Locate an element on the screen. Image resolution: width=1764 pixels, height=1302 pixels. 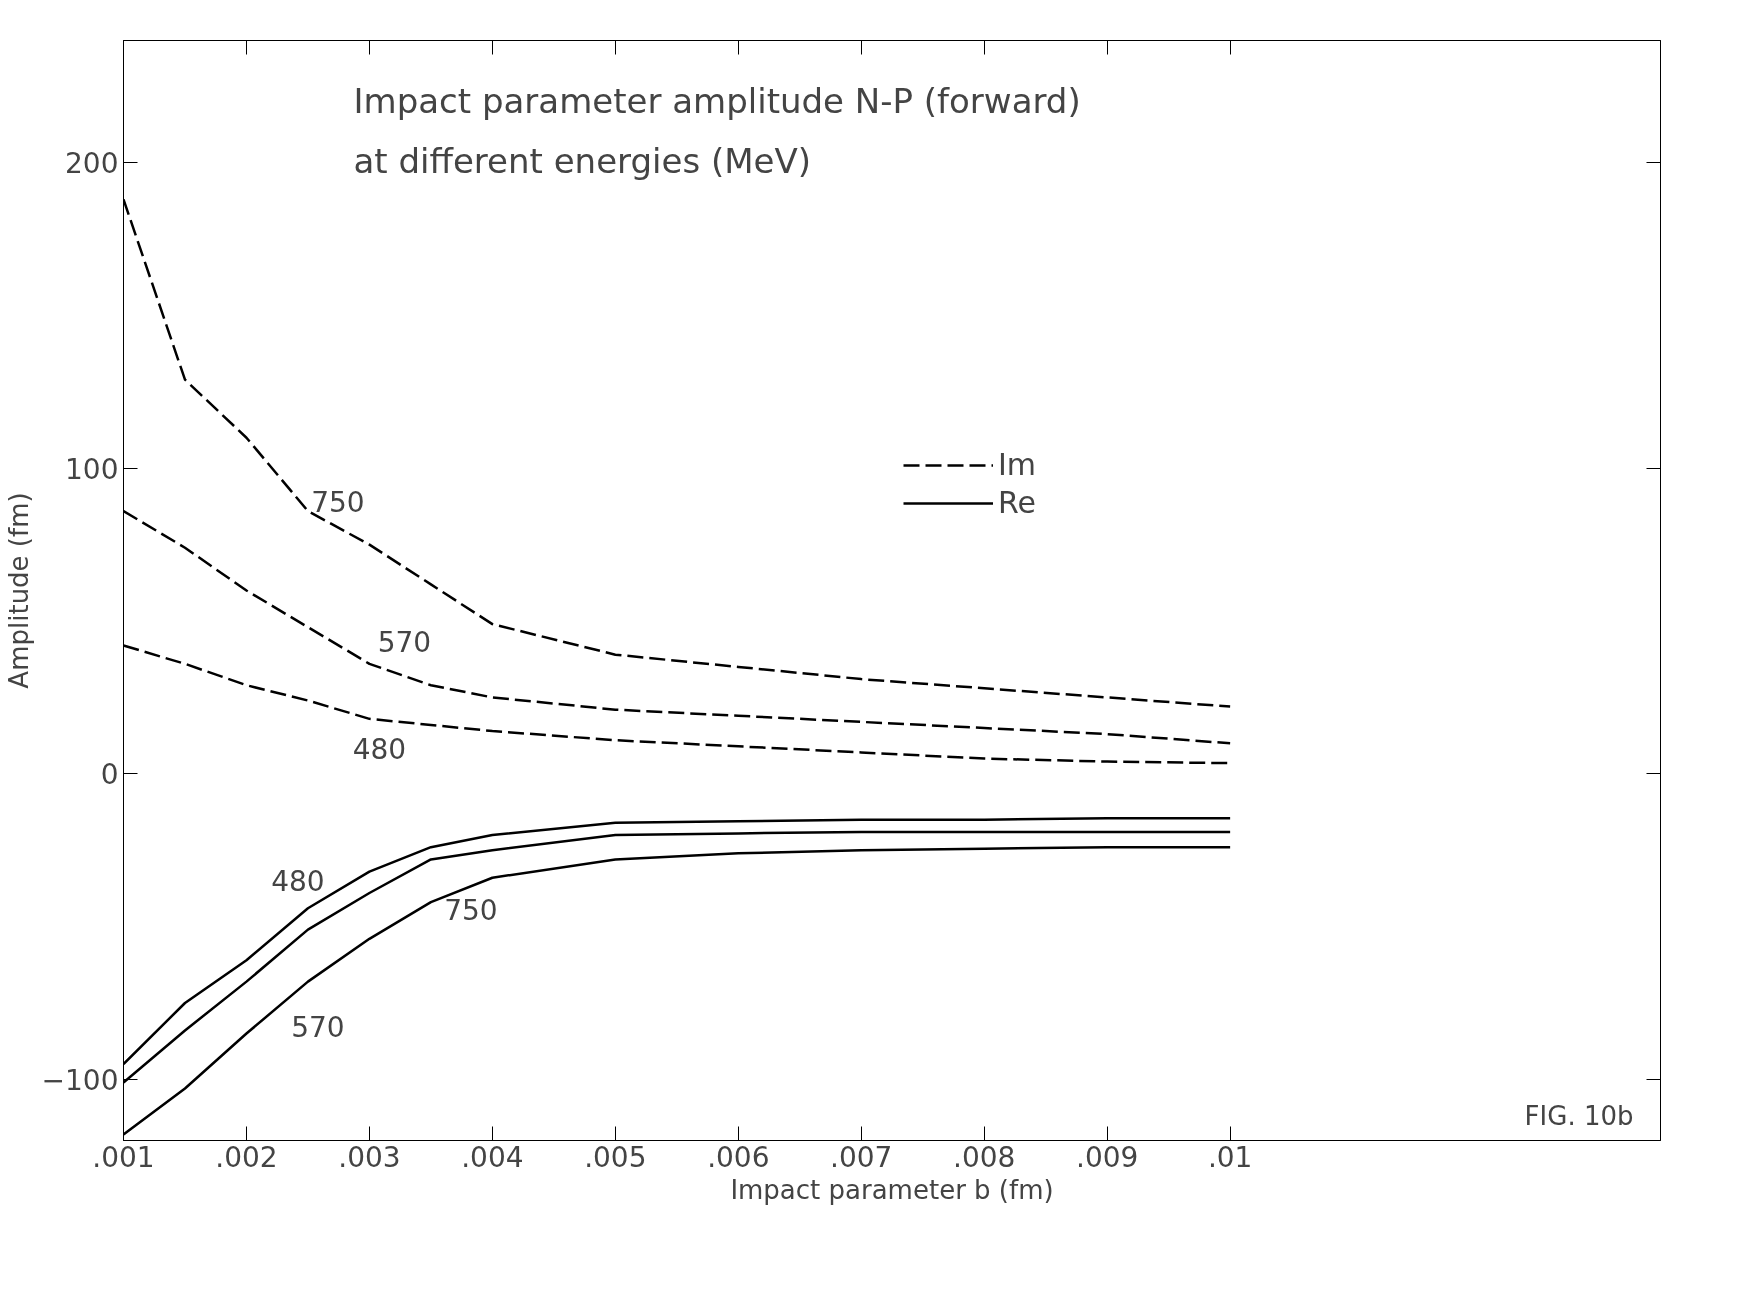
legend-label: Im is located at coordinates (1017, 464).